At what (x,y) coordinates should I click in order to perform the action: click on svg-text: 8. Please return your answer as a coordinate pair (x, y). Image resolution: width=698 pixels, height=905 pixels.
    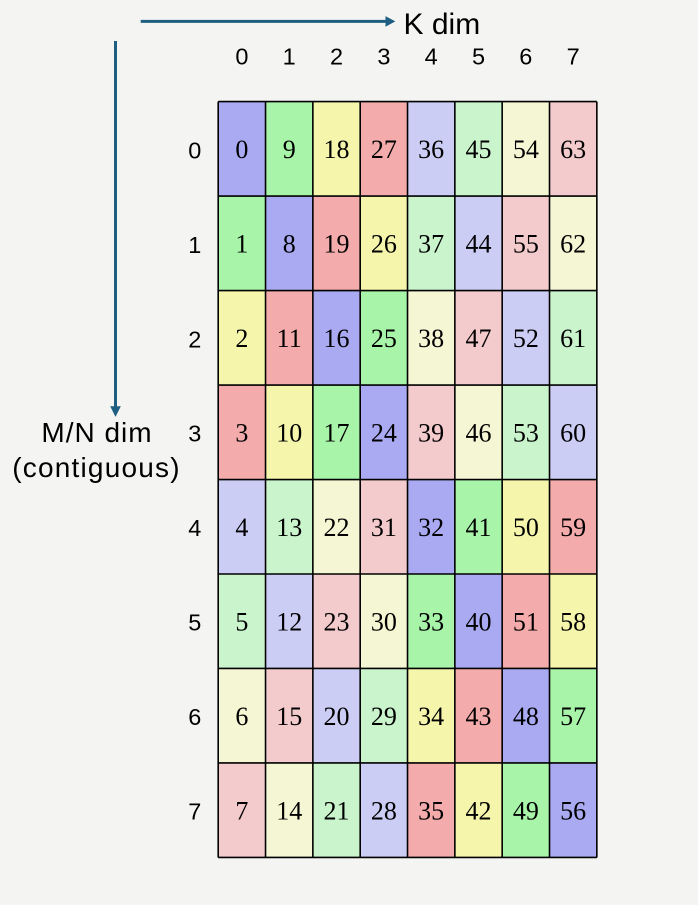
    Looking at the image, I should click on (289, 244).